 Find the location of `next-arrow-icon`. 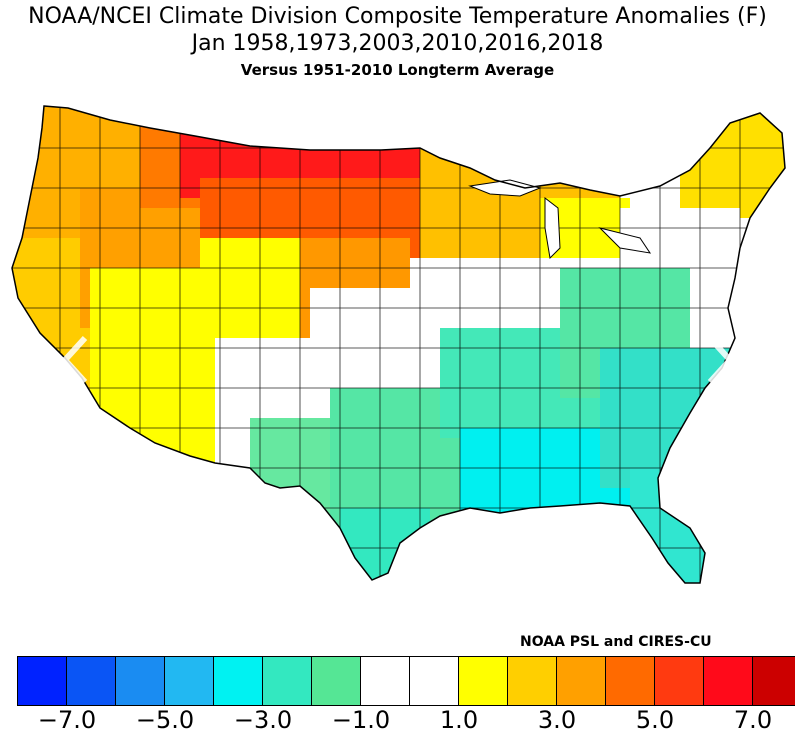

next-arrow-icon is located at coordinates (720, 360).